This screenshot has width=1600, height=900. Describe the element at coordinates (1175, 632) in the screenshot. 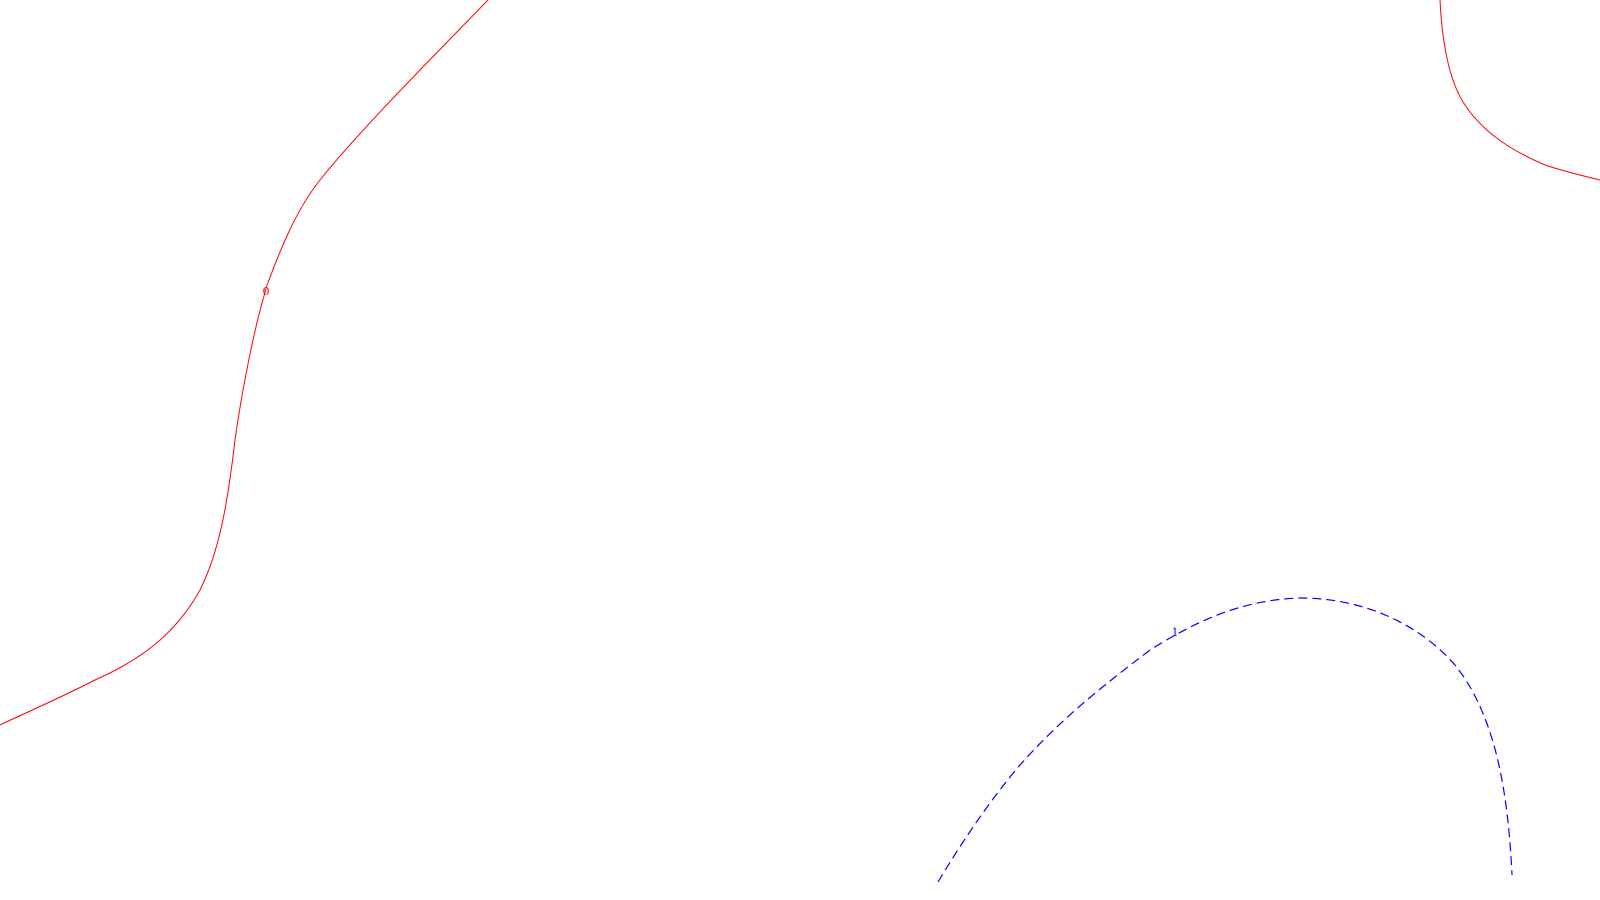

I see `contour-label-level-1: 1` at that location.